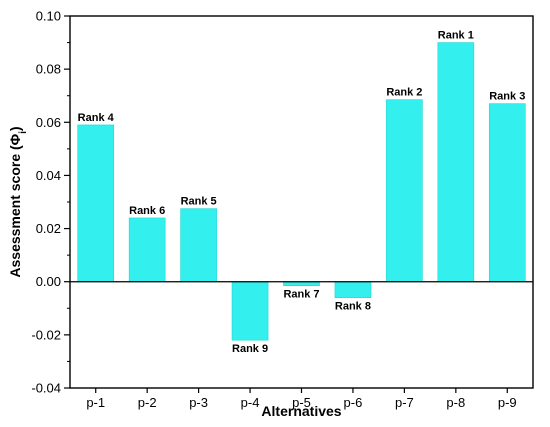 The width and height of the screenshot is (550, 427). I want to click on x-tick-label: p-7, so click(404, 402).